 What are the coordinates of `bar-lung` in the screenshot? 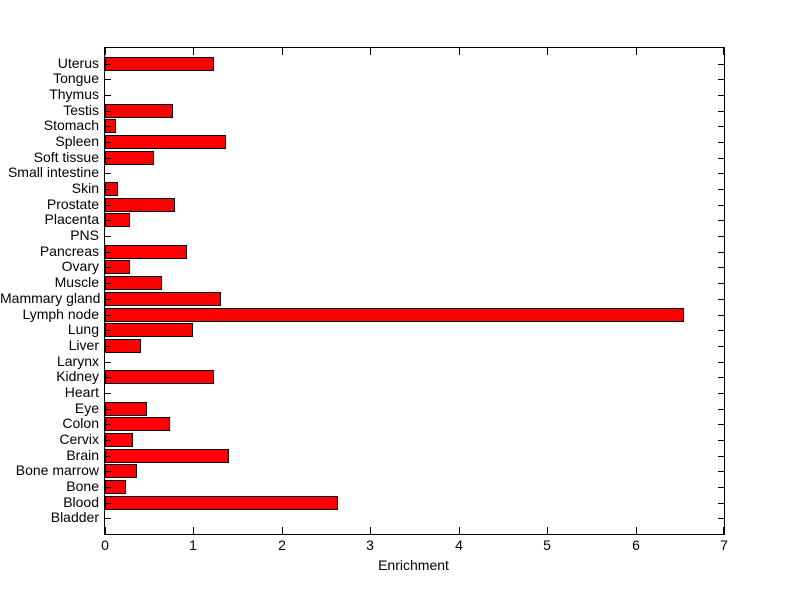 It's located at (149, 330).